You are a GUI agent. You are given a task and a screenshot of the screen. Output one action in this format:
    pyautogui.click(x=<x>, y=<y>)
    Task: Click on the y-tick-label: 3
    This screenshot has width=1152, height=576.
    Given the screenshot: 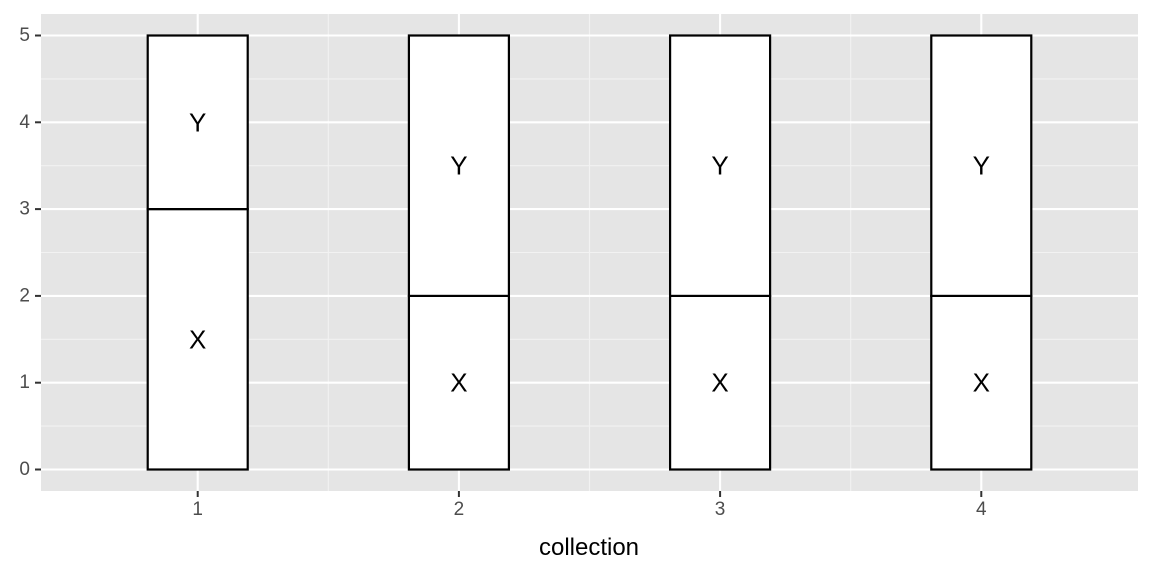 What is the action you would take?
    pyautogui.click(x=24, y=209)
    